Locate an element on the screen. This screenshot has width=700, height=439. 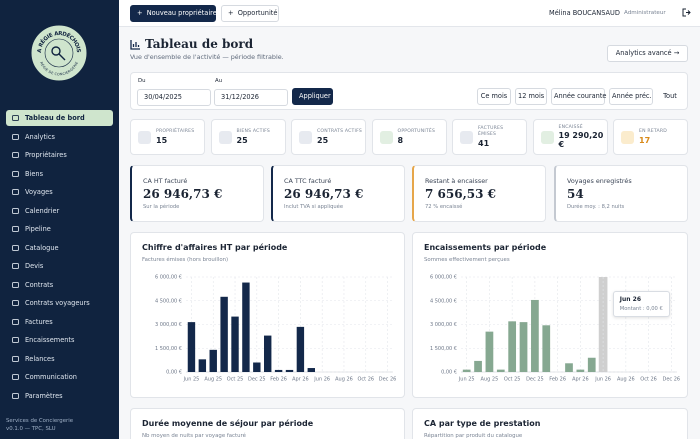
card-title: Durée moyenne de séjour par période is located at coordinates (228, 423).